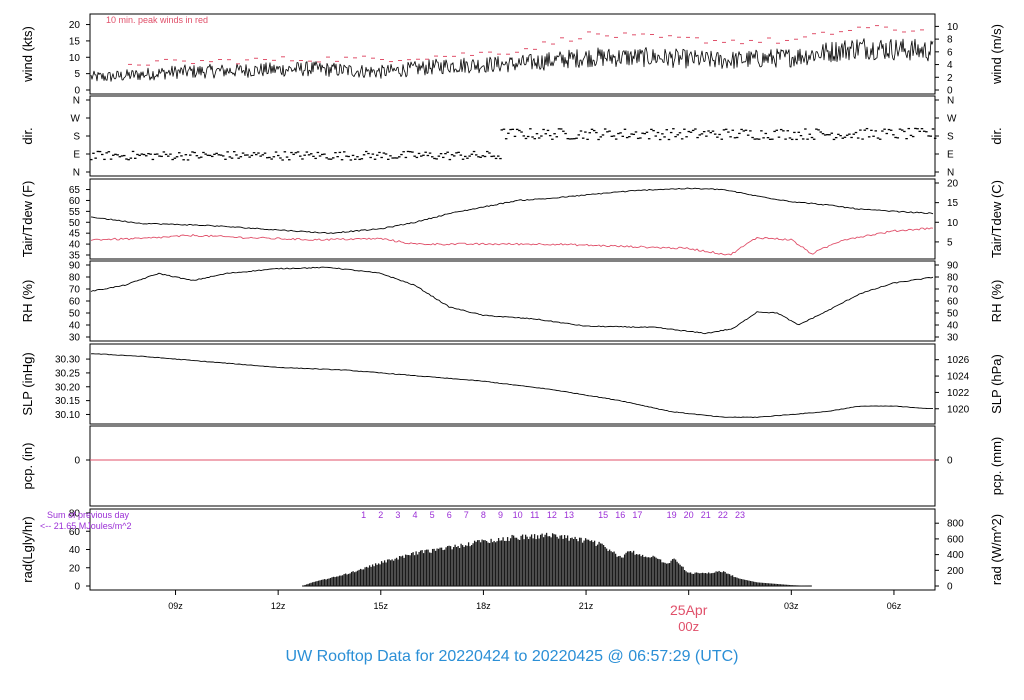  What do you see at coordinates (953, 338) in the screenshot?
I see `rh-right-tick-label: 30` at bounding box center [953, 338].